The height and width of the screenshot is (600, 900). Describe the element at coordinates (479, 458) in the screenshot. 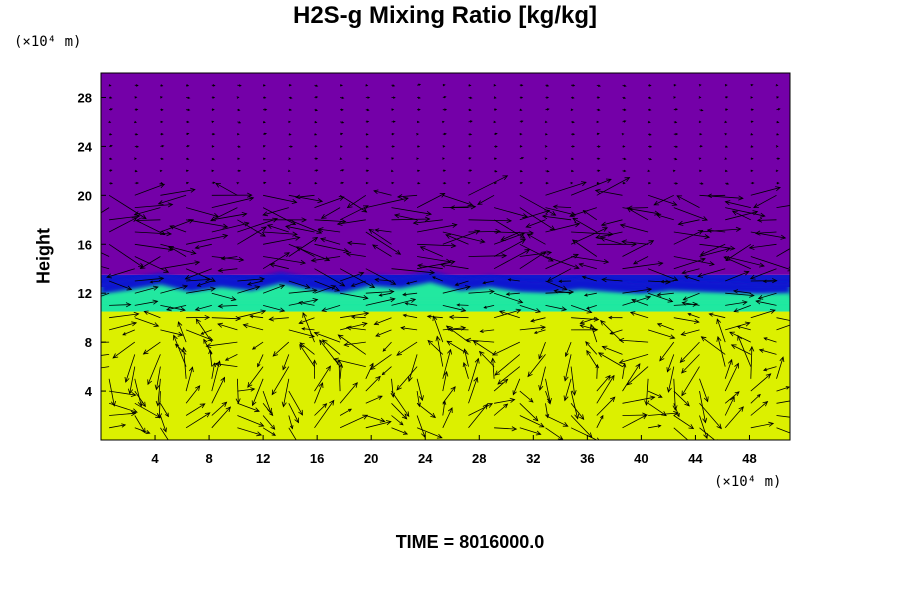

I see `x-tick-label: 28` at that location.